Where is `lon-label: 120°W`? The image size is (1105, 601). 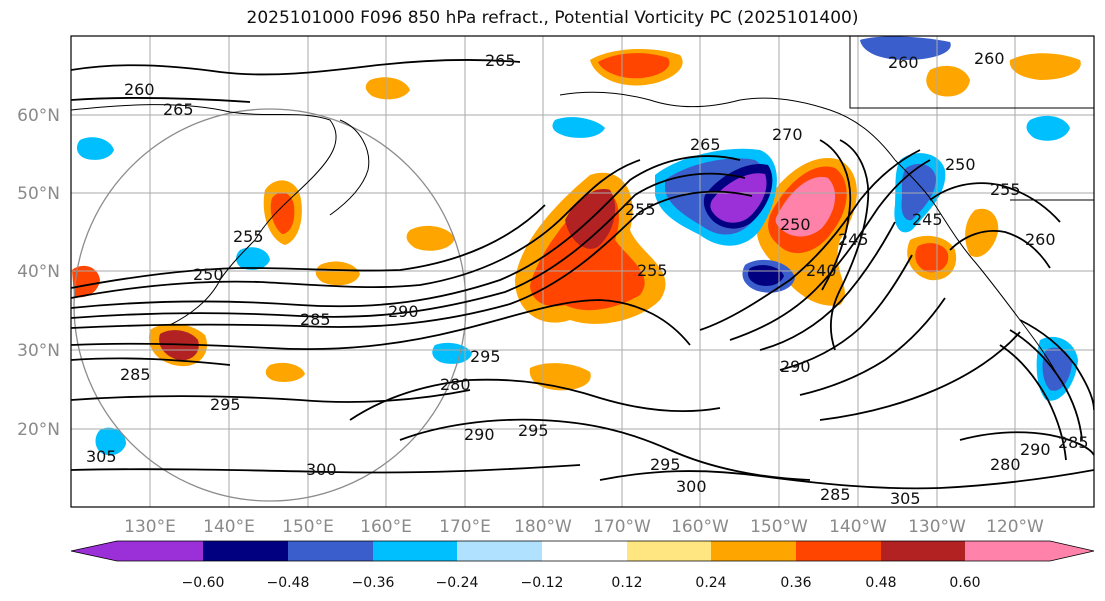
lon-label: 120°W is located at coordinates (1015, 527).